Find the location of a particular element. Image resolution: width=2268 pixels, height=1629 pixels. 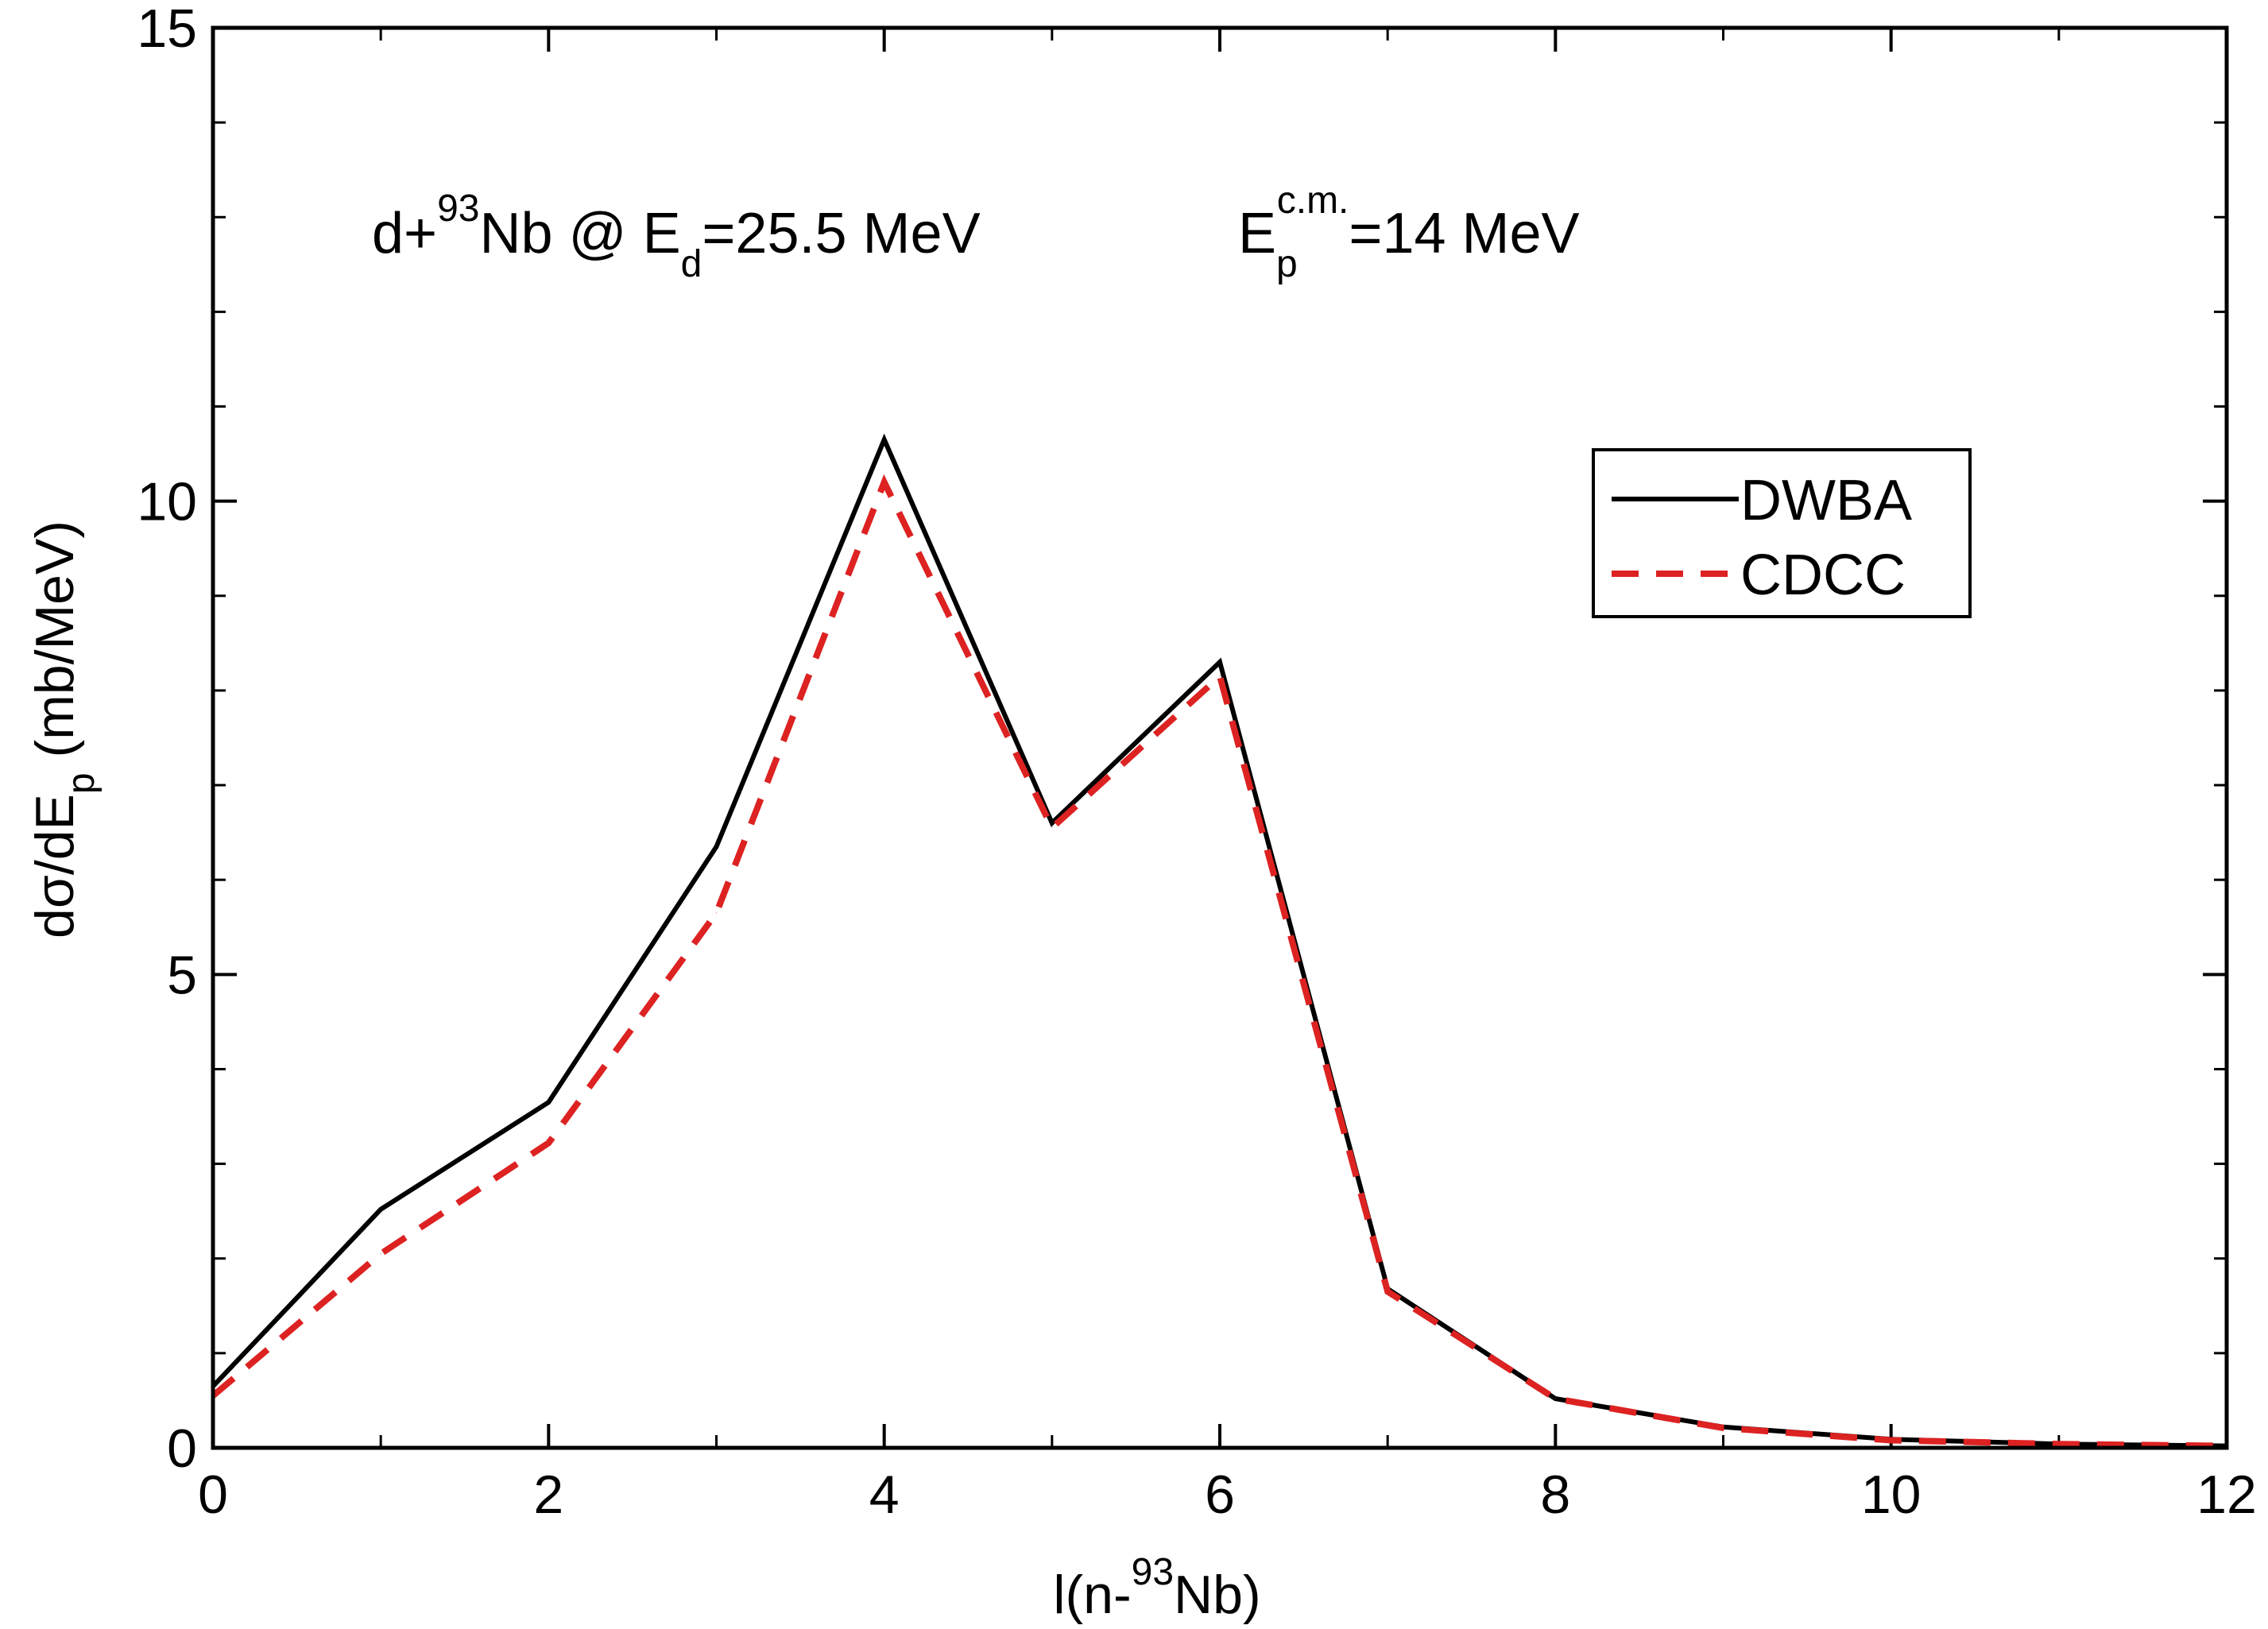

legend-box is located at coordinates (1782, 533).